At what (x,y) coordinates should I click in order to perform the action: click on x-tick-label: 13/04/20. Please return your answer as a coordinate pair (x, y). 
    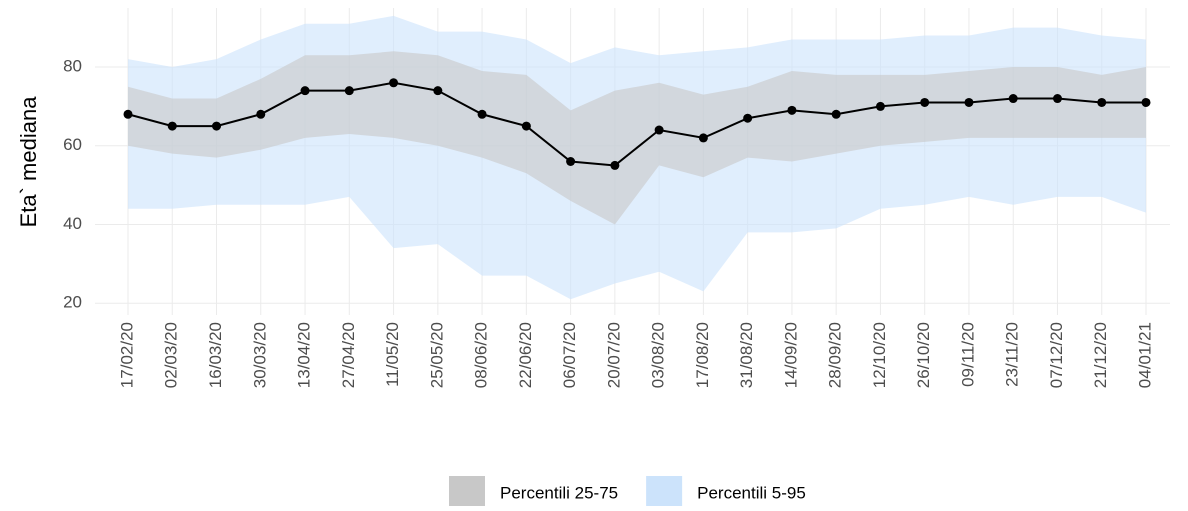
    Looking at the image, I should click on (304, 355).